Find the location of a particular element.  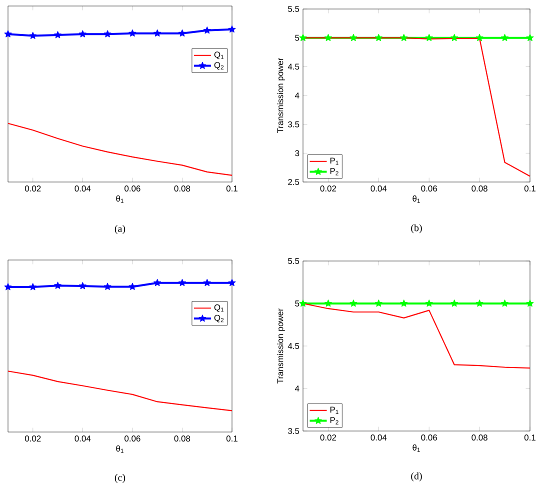

text: (a) is located at coordinates (120, 229).